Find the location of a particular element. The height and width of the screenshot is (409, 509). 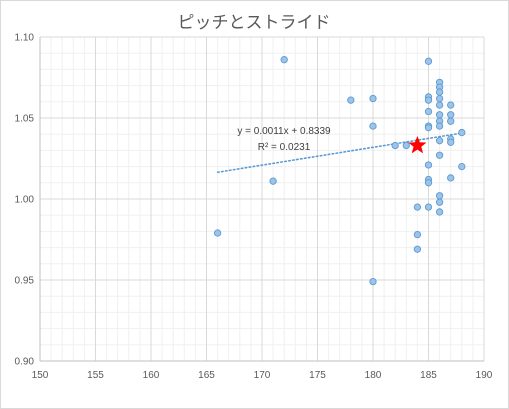

y-axis-ticks: 0.90 0.95 1.00 1.05 1.10 is located at coordinates (25, 200).